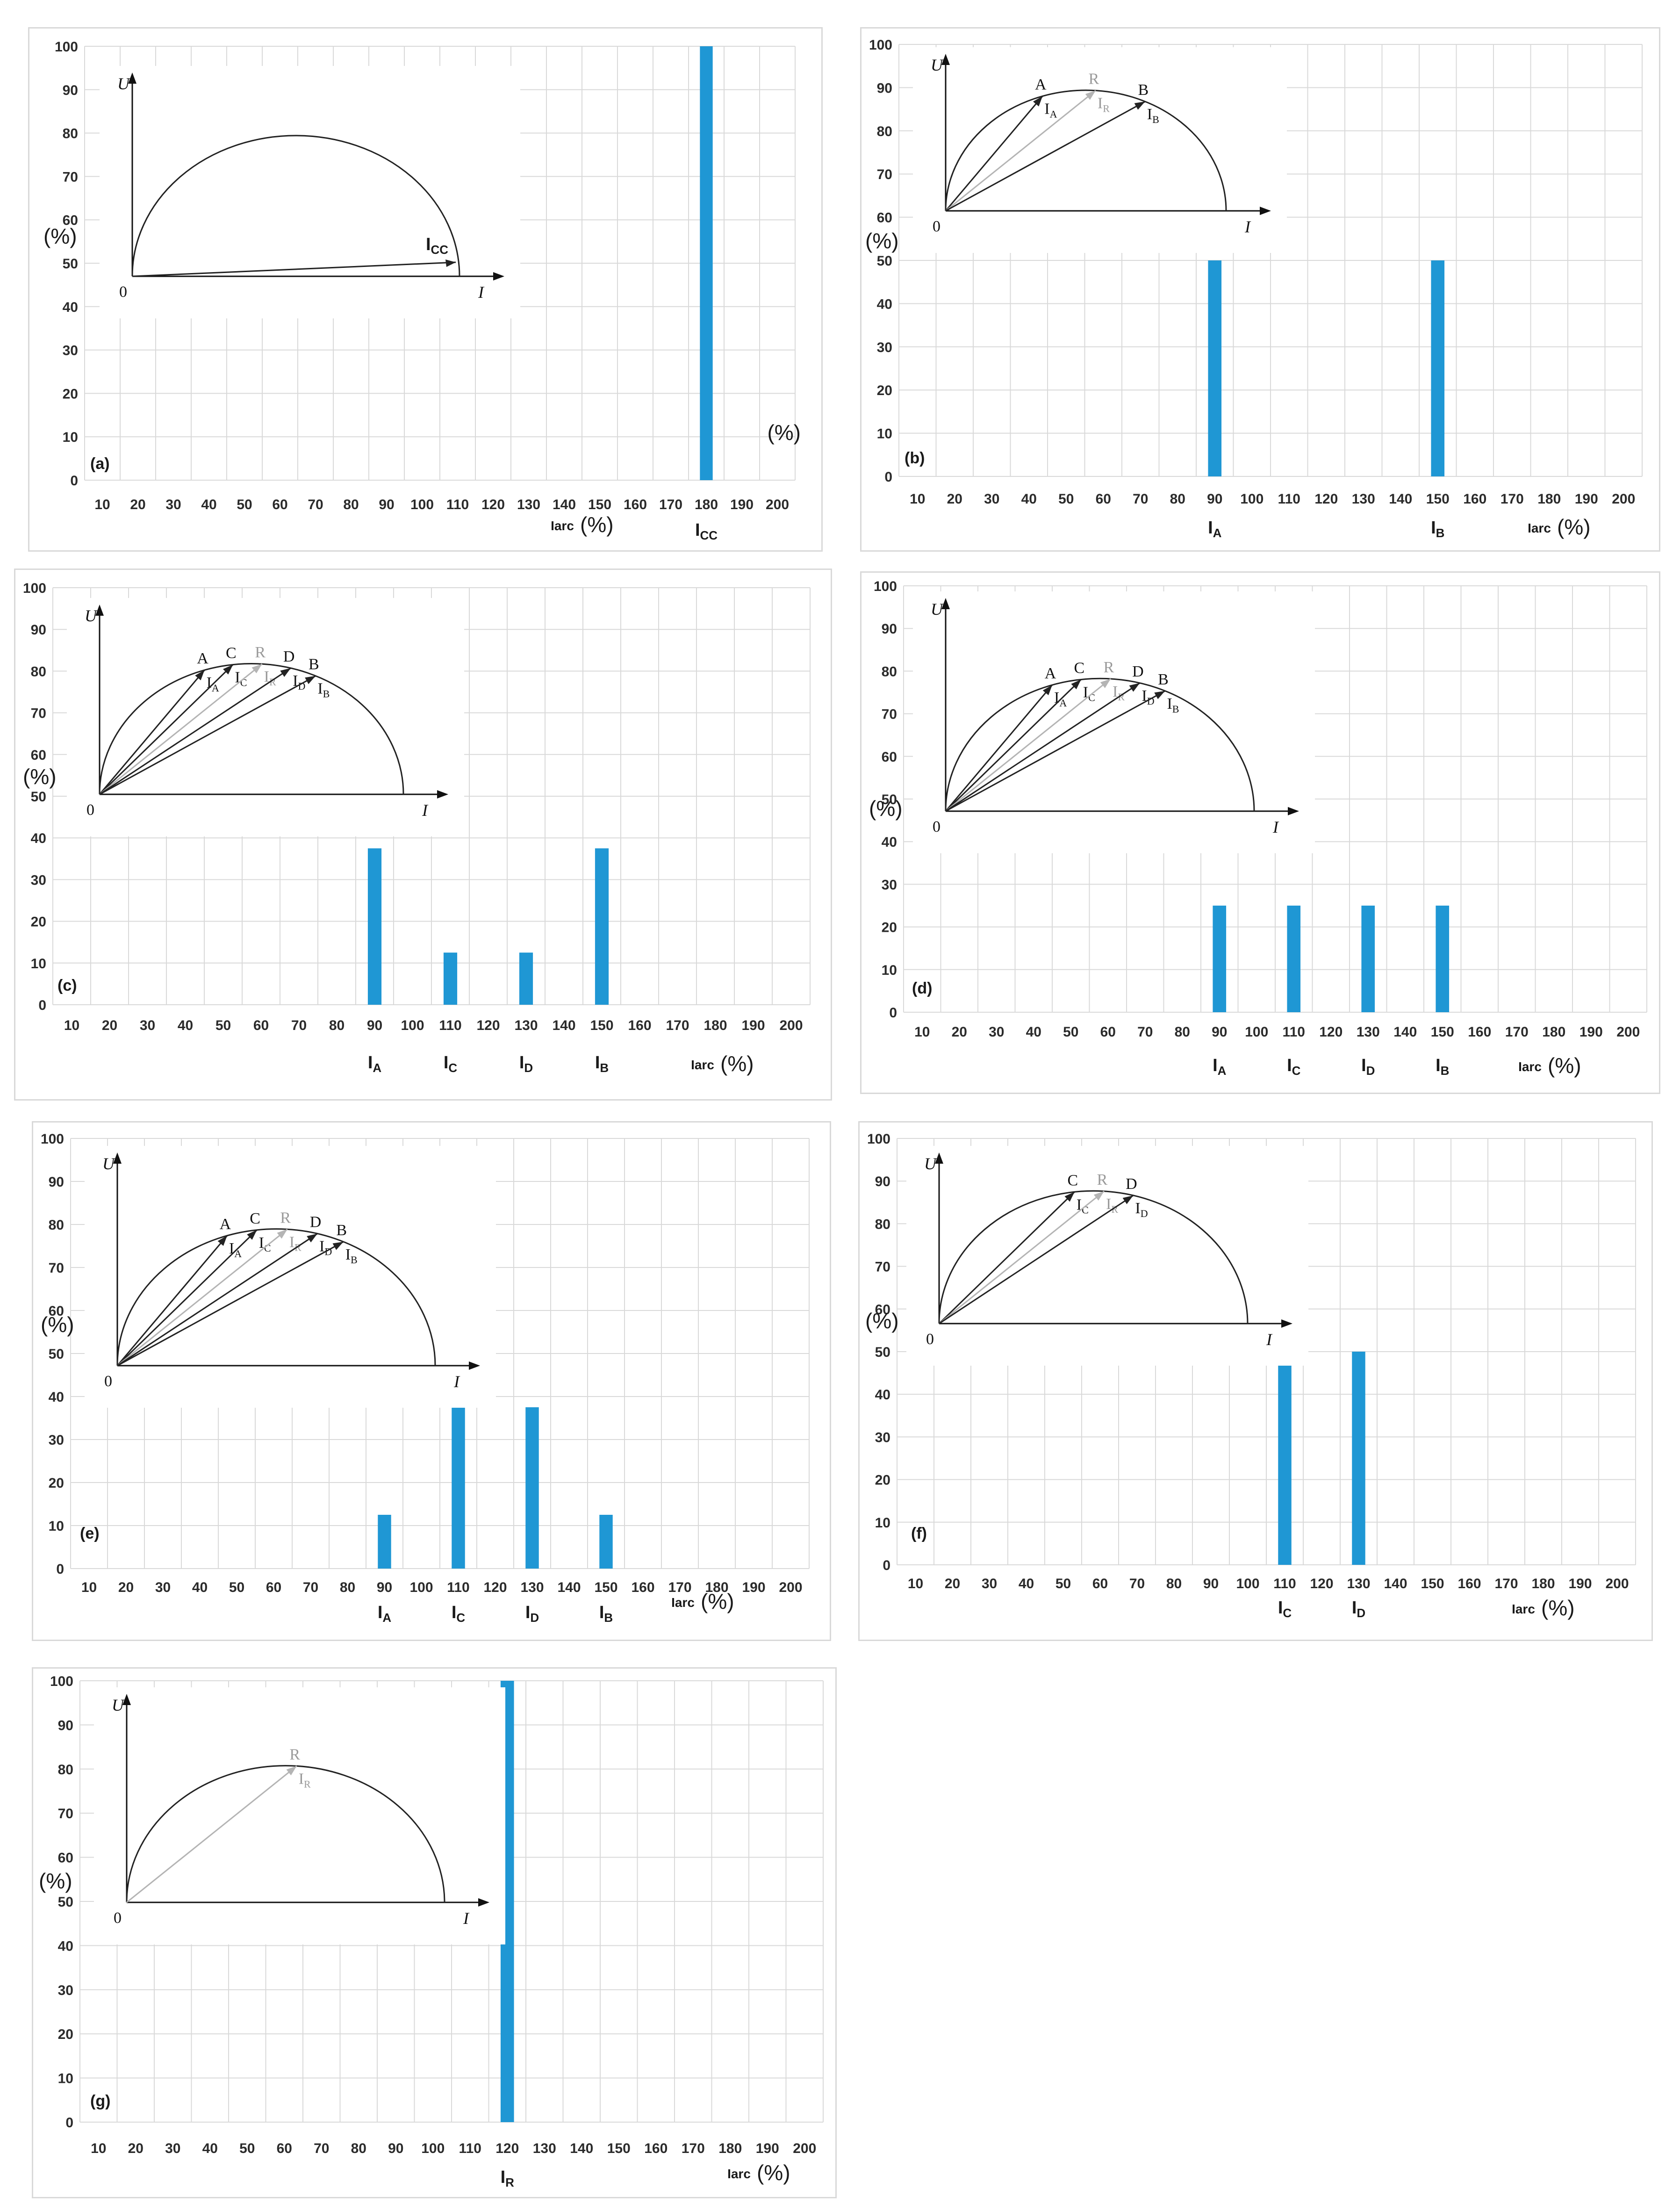 This screenshot has width=1680, height=2203. Describe the element at coordinates (65, 1902) in the screenshot. I see `y-tick-label: 50` at that location.